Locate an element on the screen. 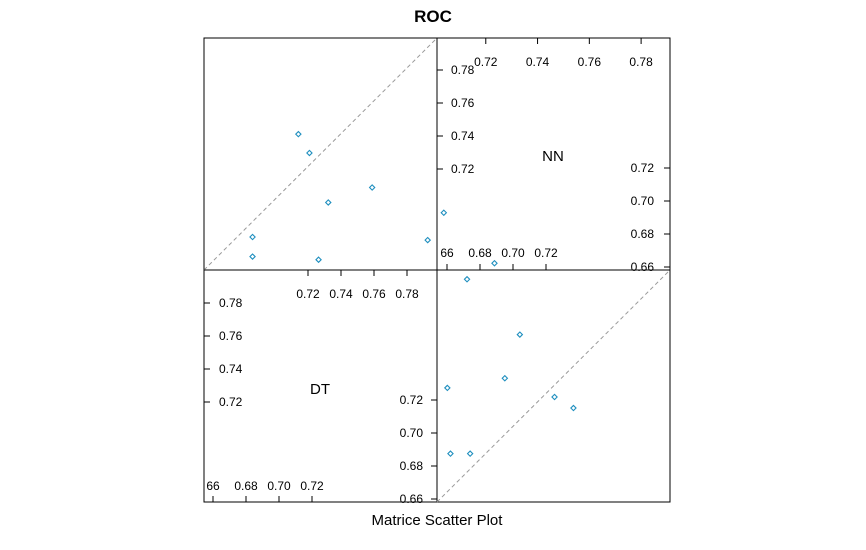 This screenshot has height=550, width=866. x-axis-label: Matrice Scatter Plot is located at coordinates (438, 520).